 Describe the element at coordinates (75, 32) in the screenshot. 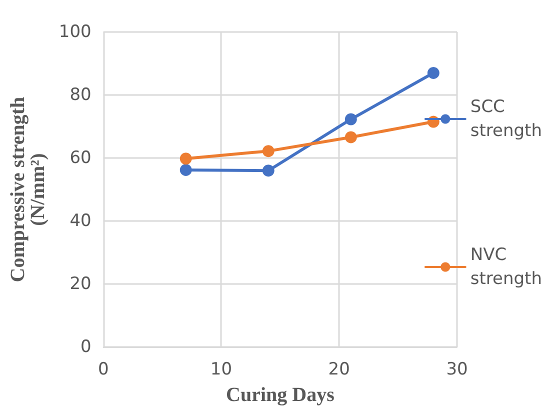

I see `y-tick-label: 100` at that location.